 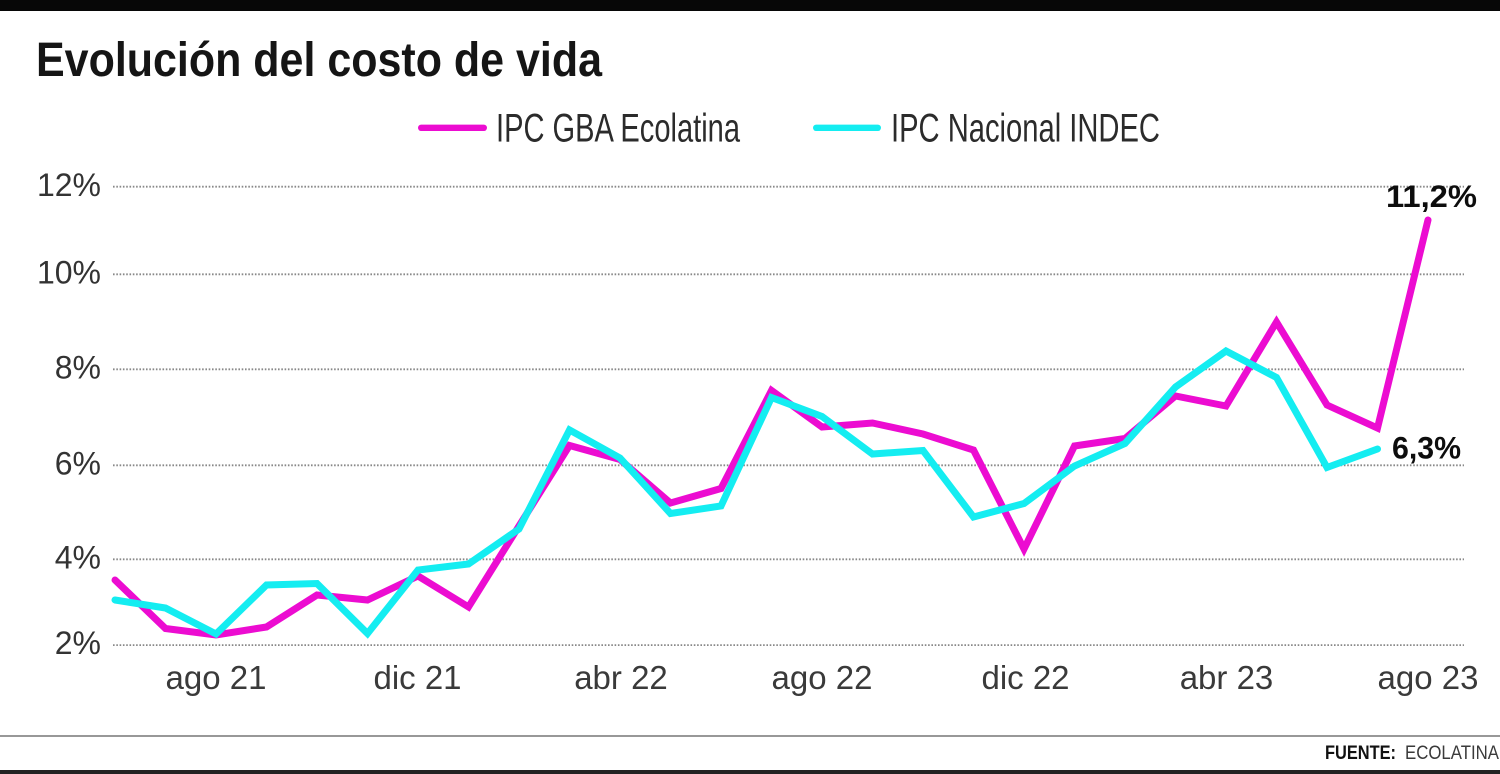 I want to click on svg-text: ECOLATINA, so click(x=1452, y=753).